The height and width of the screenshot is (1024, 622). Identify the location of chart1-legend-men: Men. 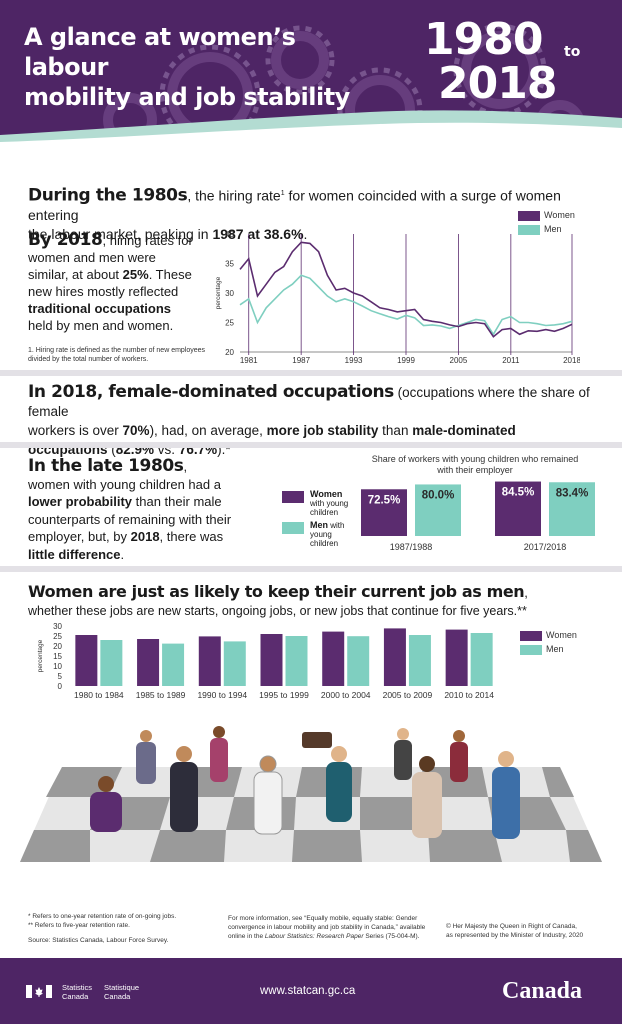
(558, 231).